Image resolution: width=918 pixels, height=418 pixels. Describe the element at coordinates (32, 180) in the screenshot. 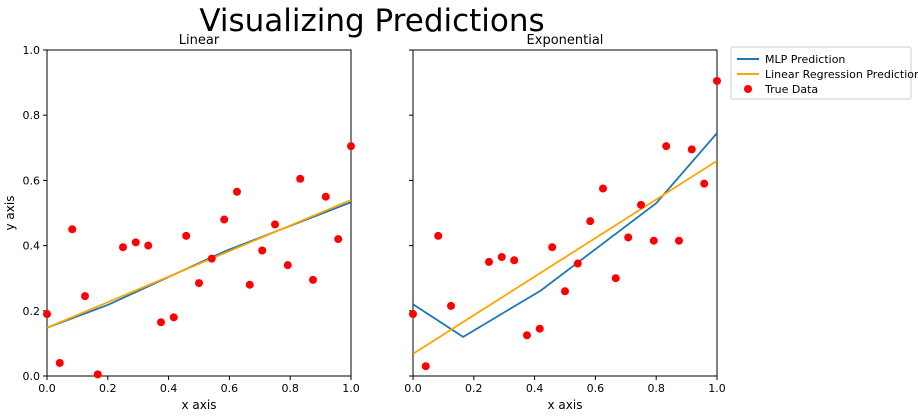

I see `y-tick-label-linear: 0.6` at that location.